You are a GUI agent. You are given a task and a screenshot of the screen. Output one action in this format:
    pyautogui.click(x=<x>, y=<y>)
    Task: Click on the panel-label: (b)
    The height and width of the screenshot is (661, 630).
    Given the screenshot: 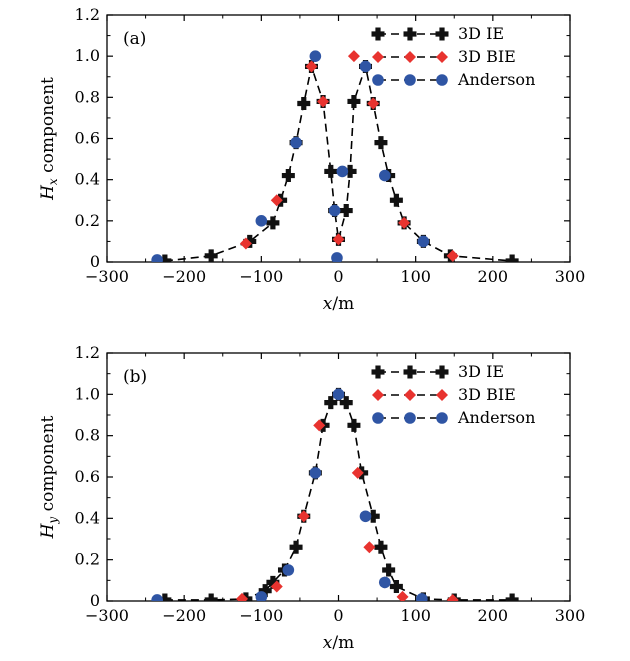 What is the action you would take?
    pyautogui.click(x=135, y=377)
    